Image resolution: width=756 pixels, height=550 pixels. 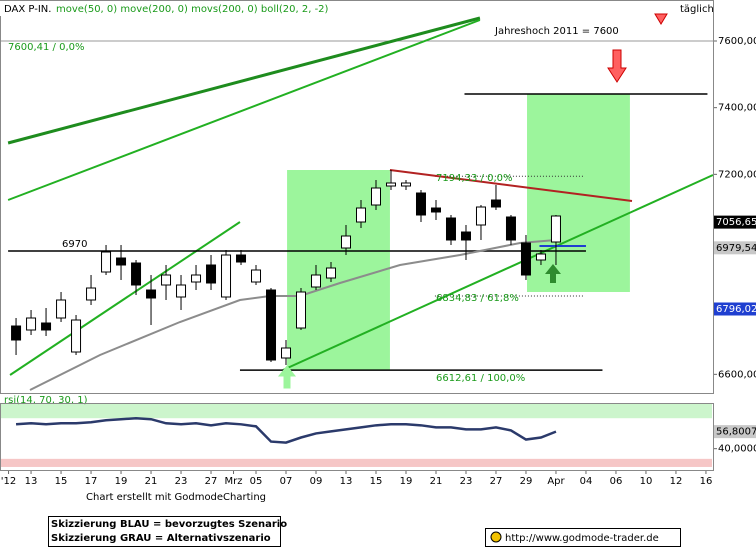 What do you see at coordinates (737, 41) in the screenshot?
I see `y-tick-label: 7600,00` at bounding box center [737, 41].